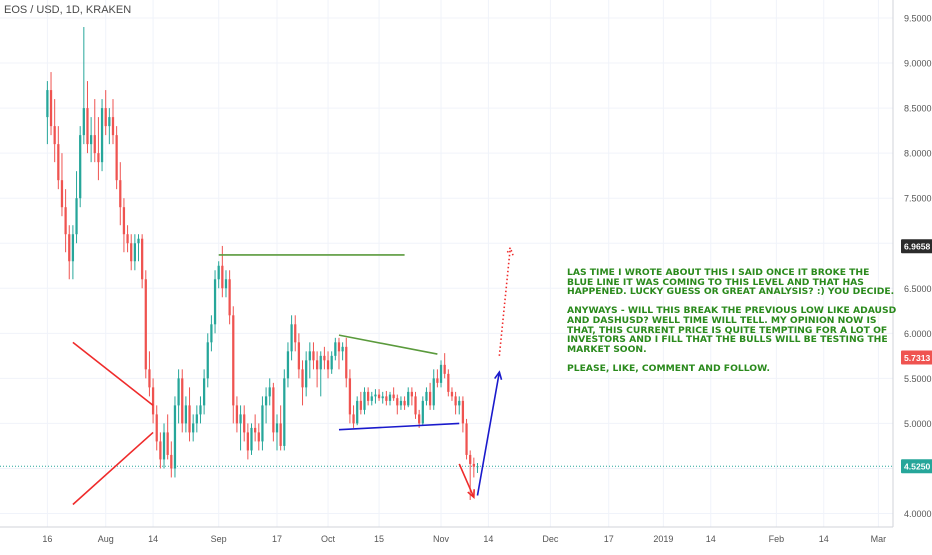 This screenshot has height=555, width=932. Describe the element at coordinates (918, 19) in the screenshot. I see `y-tick-label: 9.5000` at that location.